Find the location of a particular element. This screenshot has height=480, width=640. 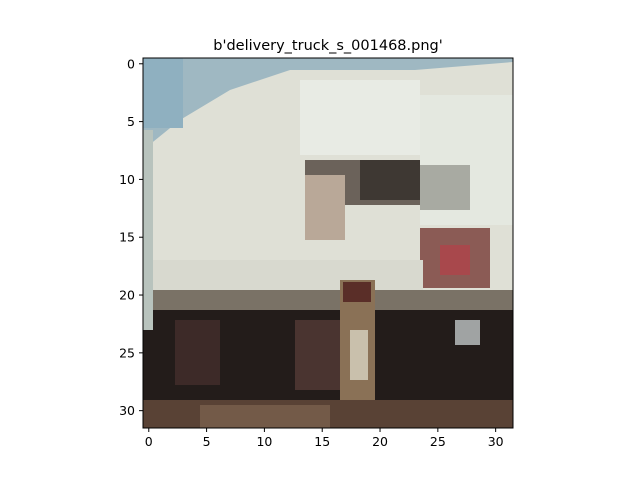

x-tick-label: 15 is located at coordinates (322, 441).